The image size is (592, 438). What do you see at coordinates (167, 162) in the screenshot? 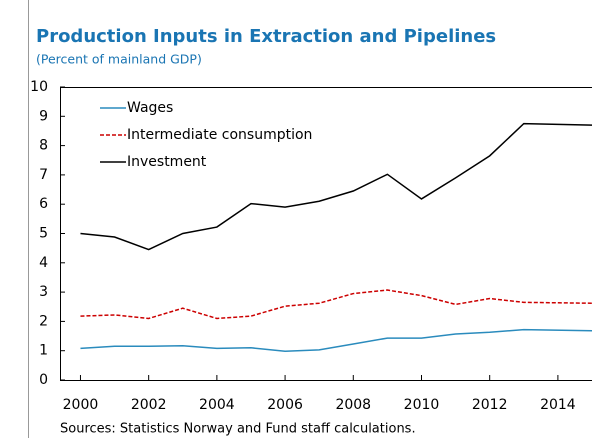
I see `legend-label: Investment` at bounding box center [167, 162].